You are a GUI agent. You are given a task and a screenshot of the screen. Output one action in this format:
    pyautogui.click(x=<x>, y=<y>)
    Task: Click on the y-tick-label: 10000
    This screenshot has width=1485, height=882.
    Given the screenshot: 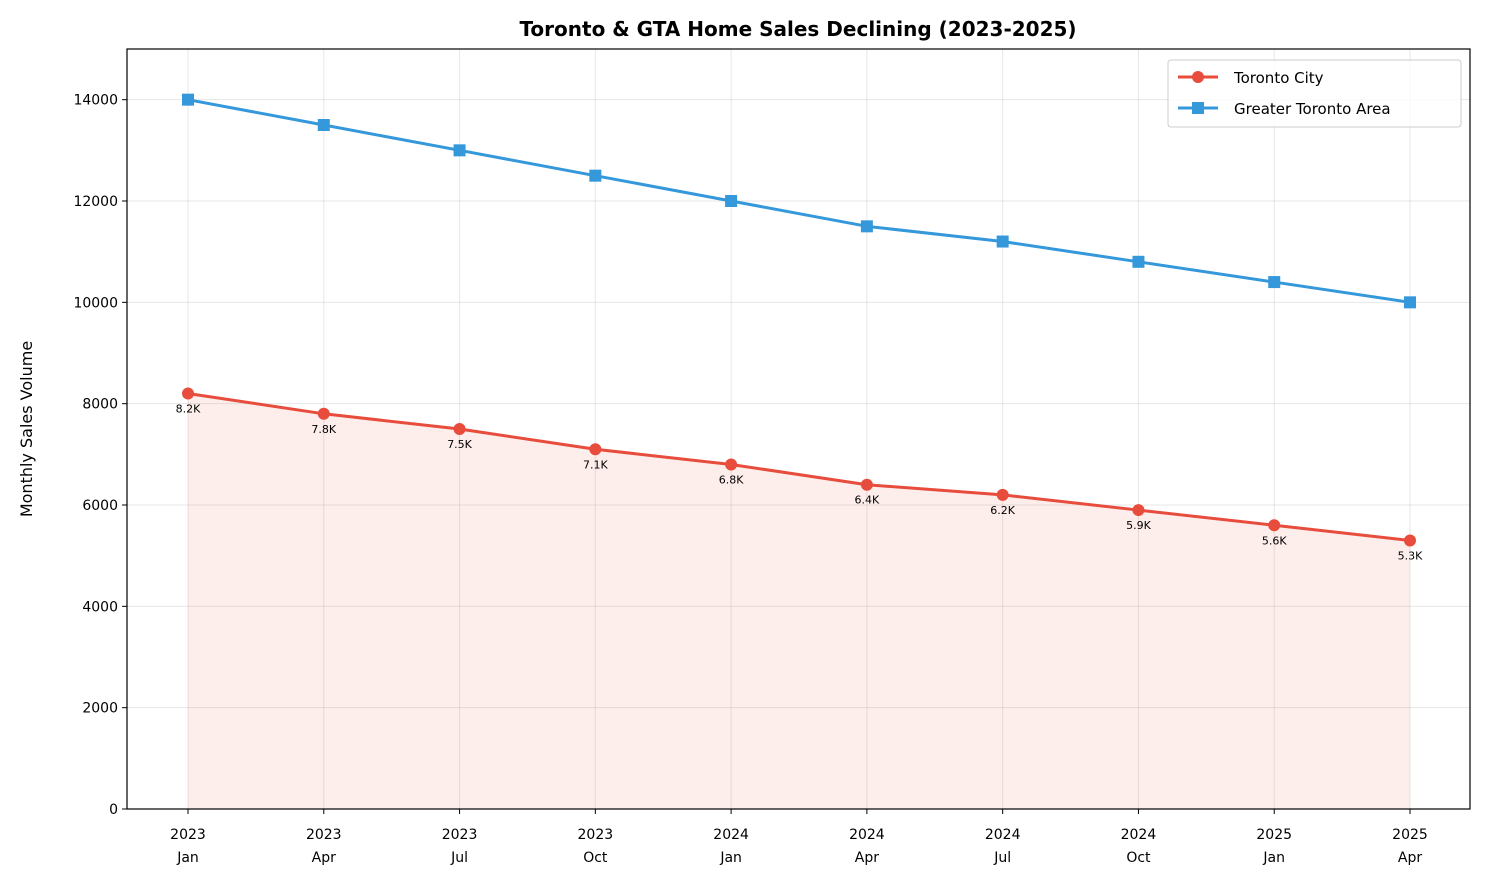 What is the action you would take?
    pyautogui.click(x=95, y=303)
    